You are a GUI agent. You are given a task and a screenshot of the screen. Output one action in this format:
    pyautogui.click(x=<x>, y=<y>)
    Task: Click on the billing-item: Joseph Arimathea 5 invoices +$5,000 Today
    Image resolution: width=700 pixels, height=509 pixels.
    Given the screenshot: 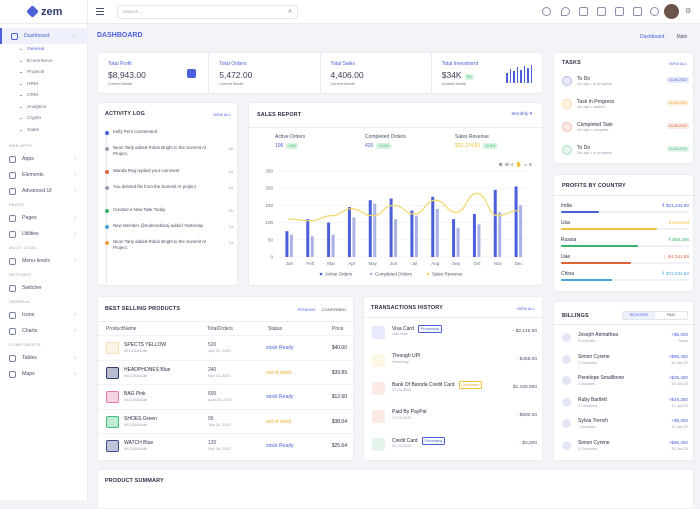 What is the action you would take?
    pyautogui.click(x=624, y=341)
    